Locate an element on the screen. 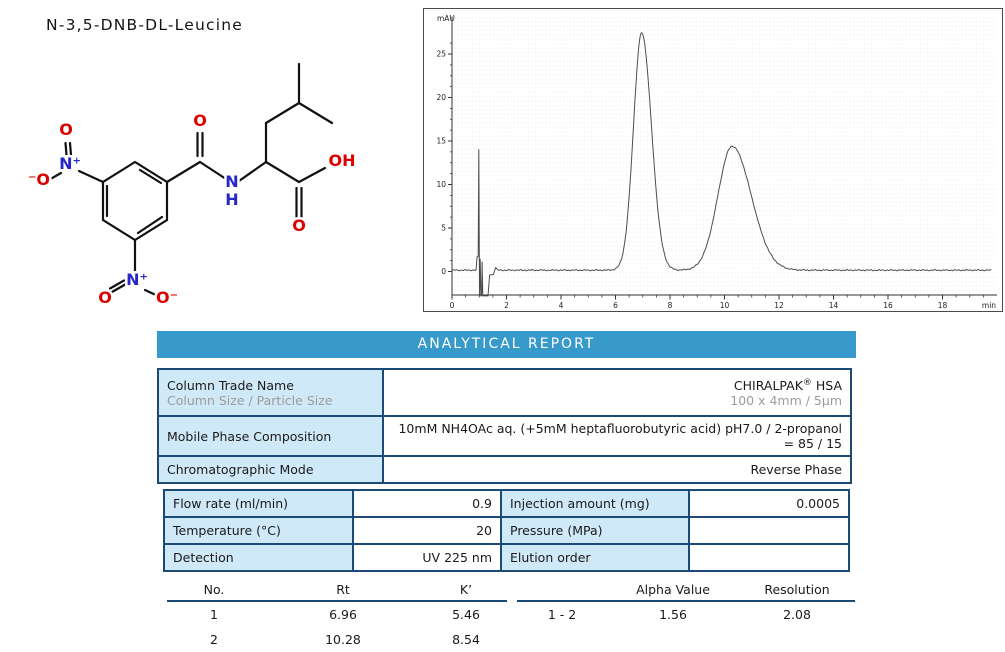 The width and height of the screenshot is (1005, 652). peak-kprime: 5.46 is located at coordinates (466, 614).